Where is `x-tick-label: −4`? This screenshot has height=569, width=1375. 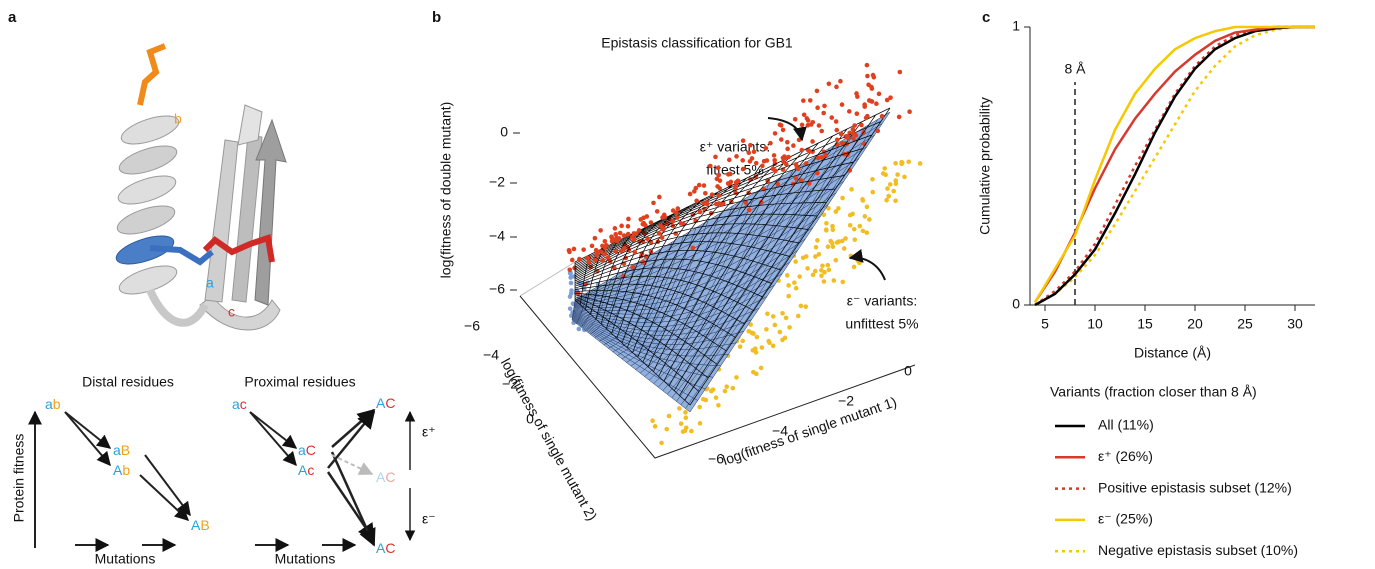
x-tick-label: −4 is located at coordinates (780, 431).